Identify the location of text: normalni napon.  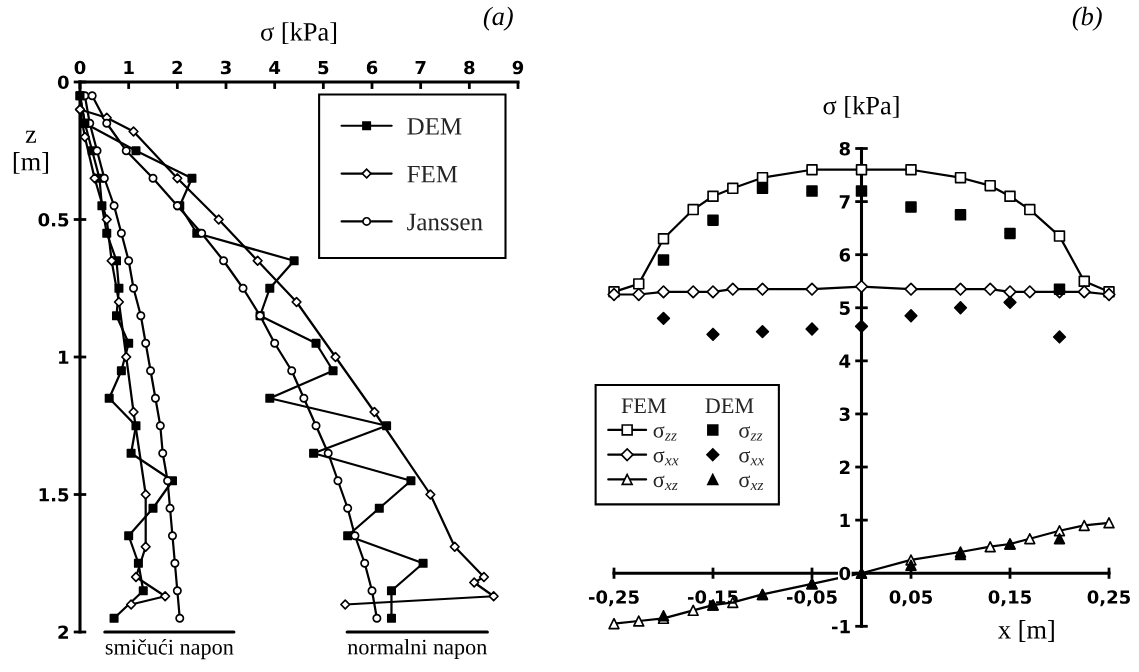
(417, 649).